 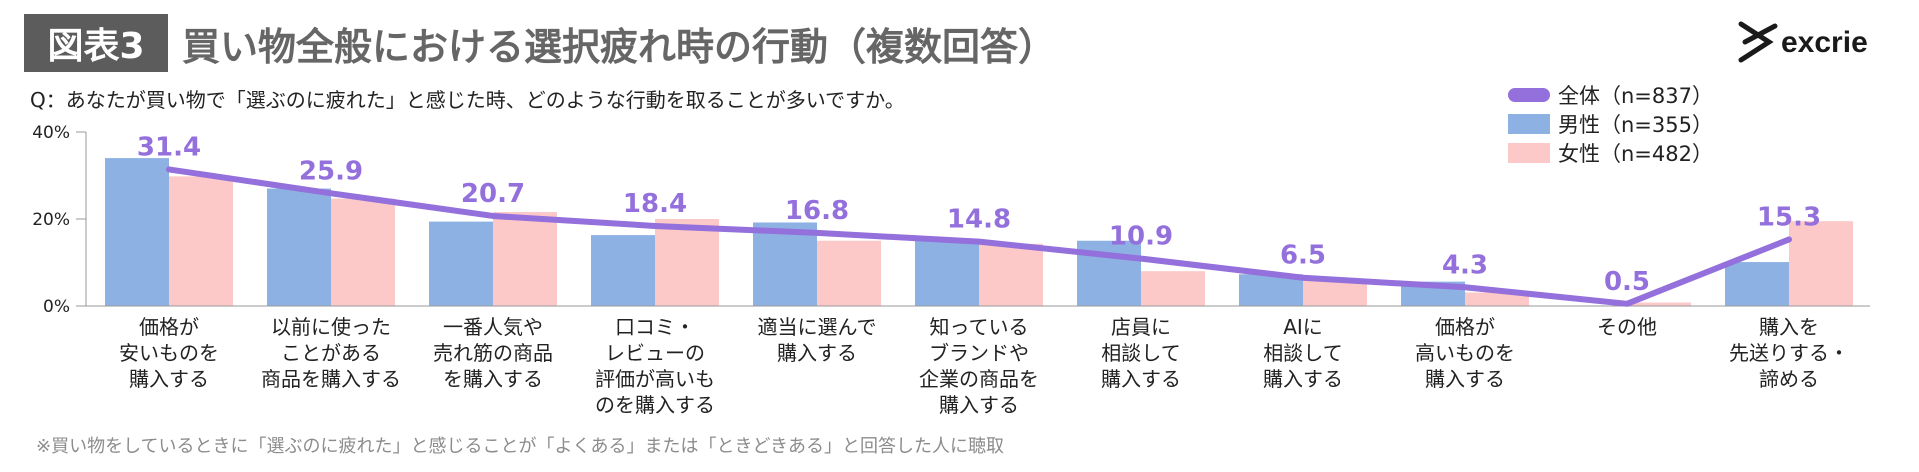 I want to click on data-label-total: 14.8, so click(x=979, y=220).